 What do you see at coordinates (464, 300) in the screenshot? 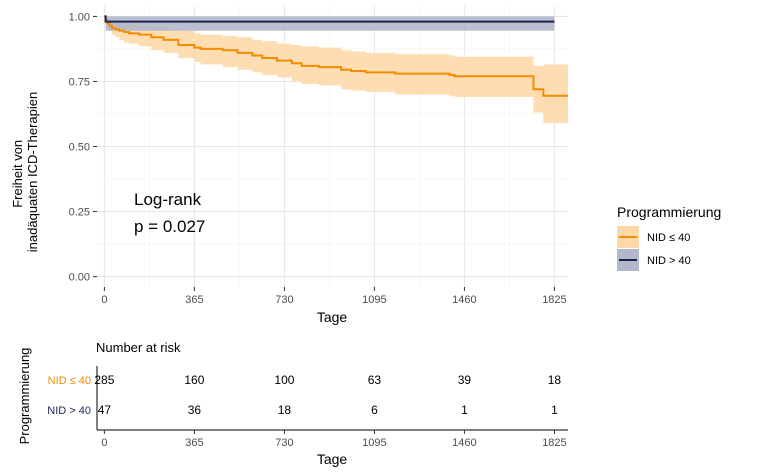
I see `x-tick-label: 1460` at bounding box center [464, 300].